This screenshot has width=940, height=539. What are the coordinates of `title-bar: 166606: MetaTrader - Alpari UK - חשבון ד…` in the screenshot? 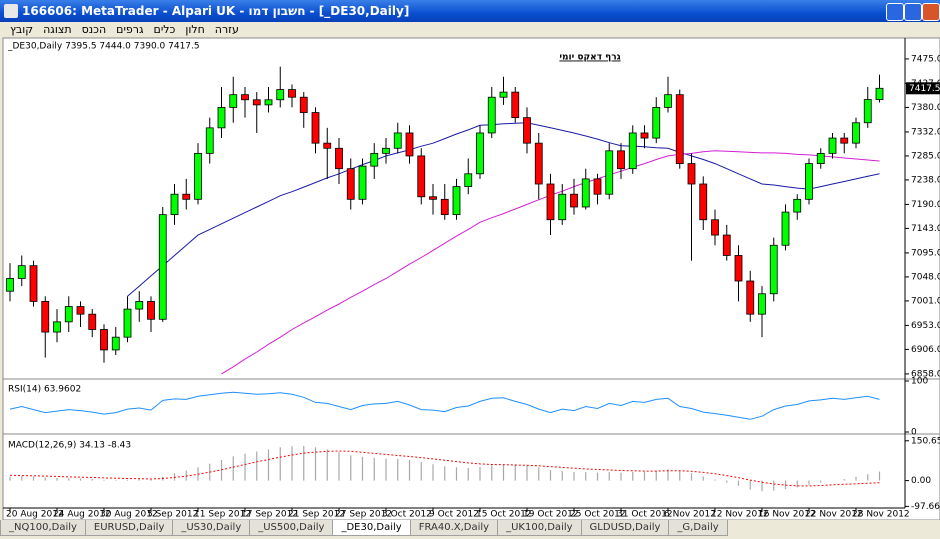 It's located at (470, 11).